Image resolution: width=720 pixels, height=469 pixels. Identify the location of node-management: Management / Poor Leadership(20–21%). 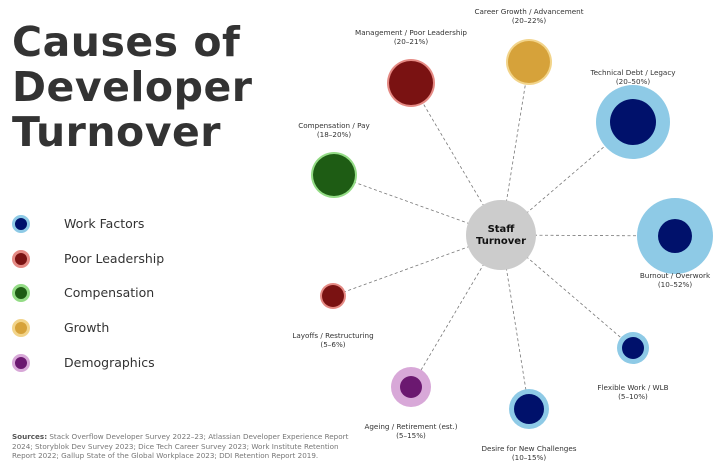
(411, 67).